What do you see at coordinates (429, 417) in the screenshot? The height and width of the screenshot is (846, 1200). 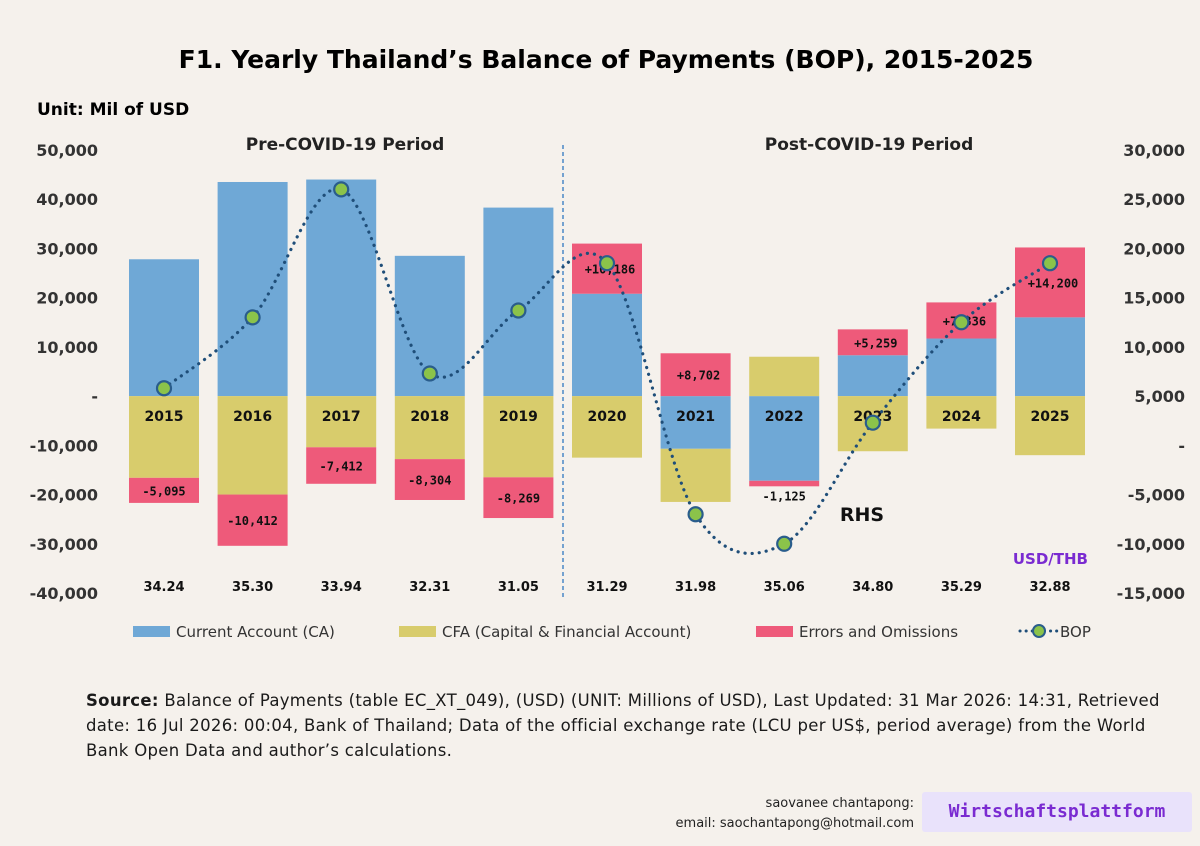 I see `year-label: 2018` at bounding box center [429, 417].